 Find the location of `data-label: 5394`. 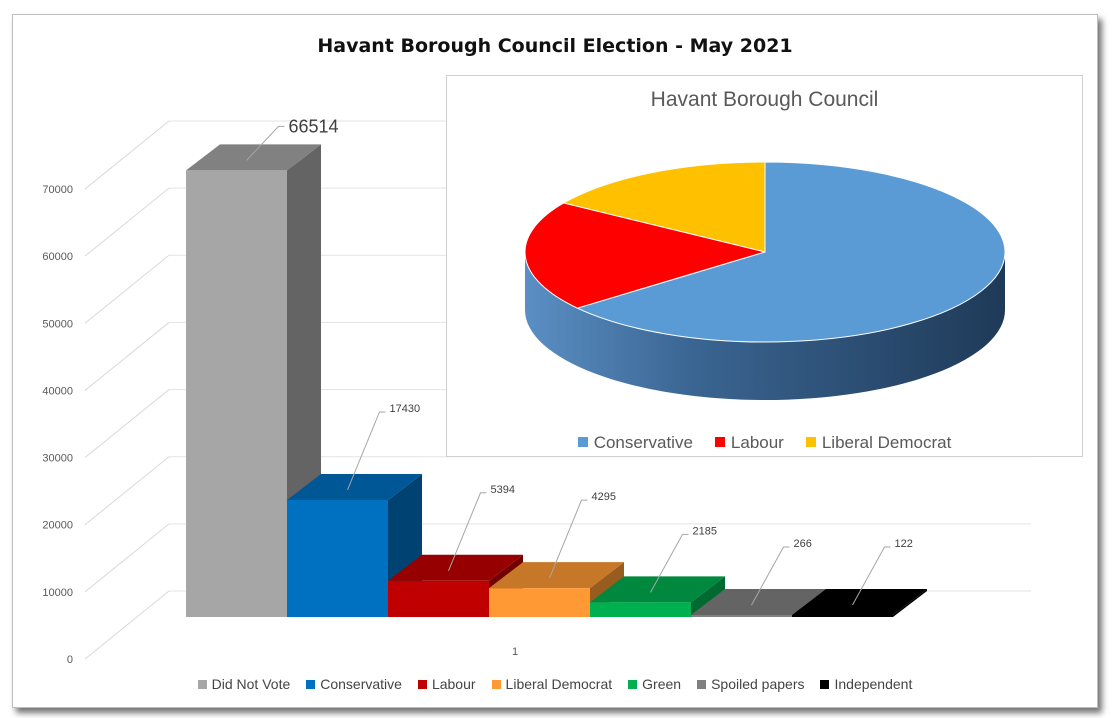

data-label: 5394 is located at coordinates (503, 490).